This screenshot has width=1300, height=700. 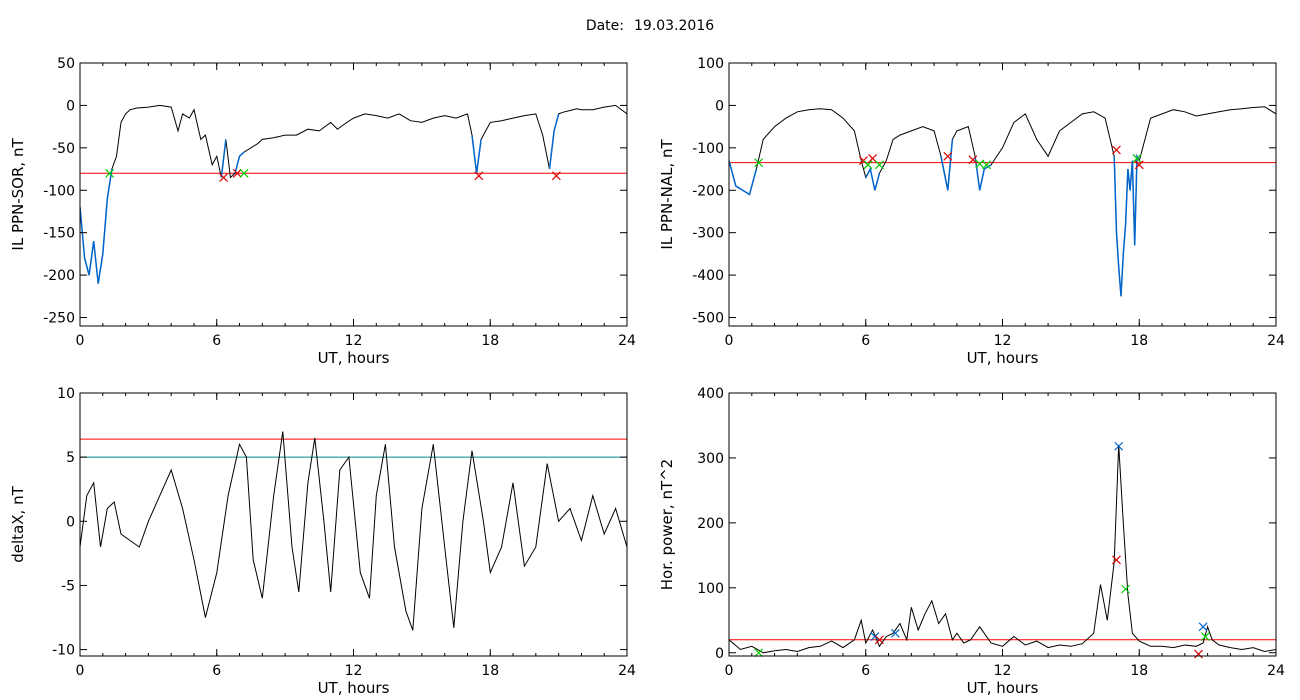 What do you see at coordinates (708, 276) in the screenshot?
I see `y-tick-label: -400` at bounding box center [708, 276].